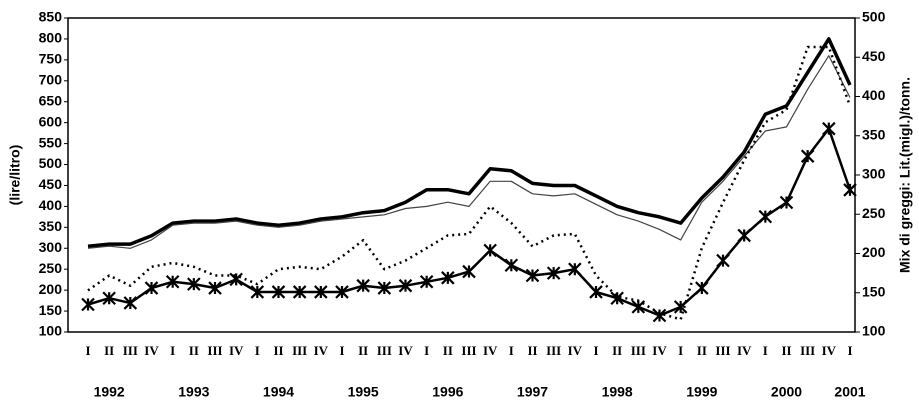  What do you see at coordinates (278, 392) in the screenshot?
I see `year-label: 1994` at bounding box center [278, 392].